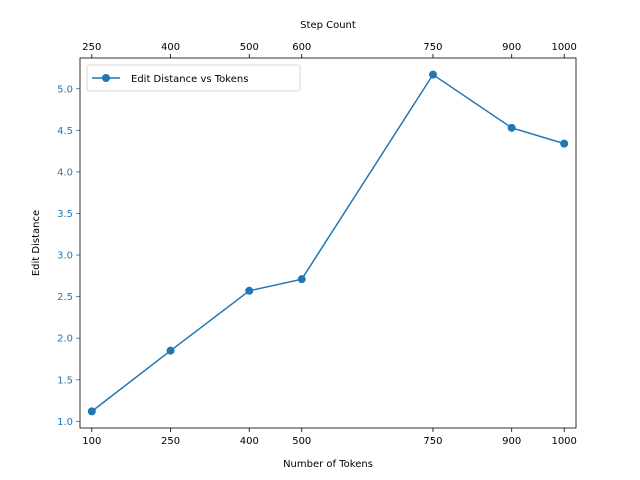 This screenshot has width=640, height=480. Describe the element at coordinates (65, 131) in the screenshot. I see `y-tick-label: 4.5` at that location.